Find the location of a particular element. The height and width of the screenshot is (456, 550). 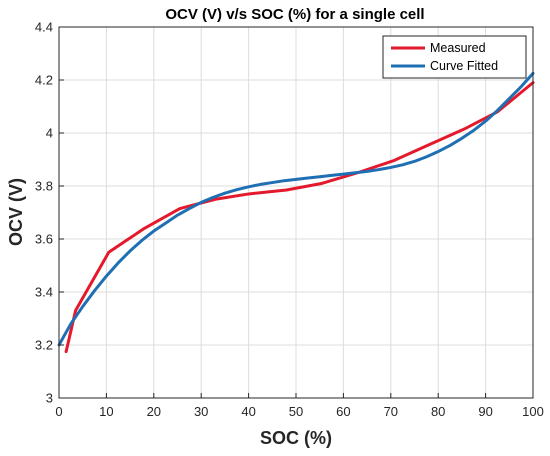

x-tick-label: 80 is located at coordinates (438, 411).